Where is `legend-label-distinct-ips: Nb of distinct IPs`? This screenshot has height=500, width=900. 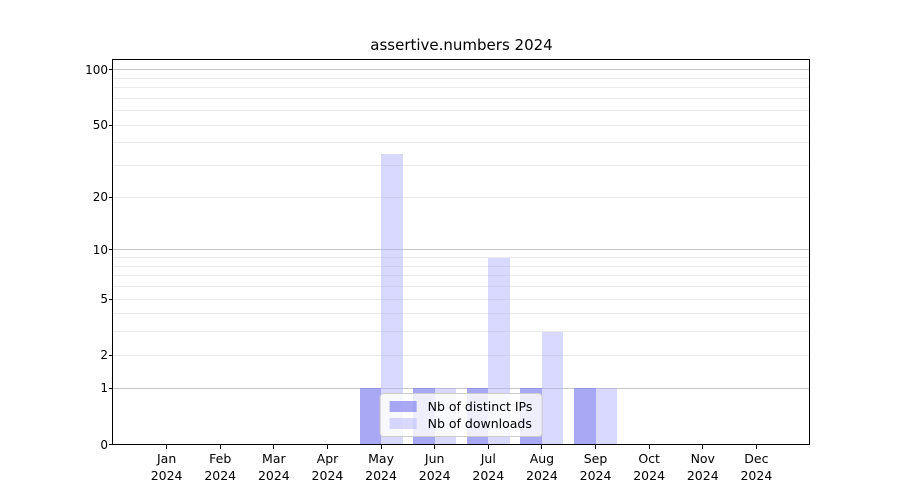
legend-label-distinct-ips: Nb of distinct IPs is located at coordinates (480, 406).